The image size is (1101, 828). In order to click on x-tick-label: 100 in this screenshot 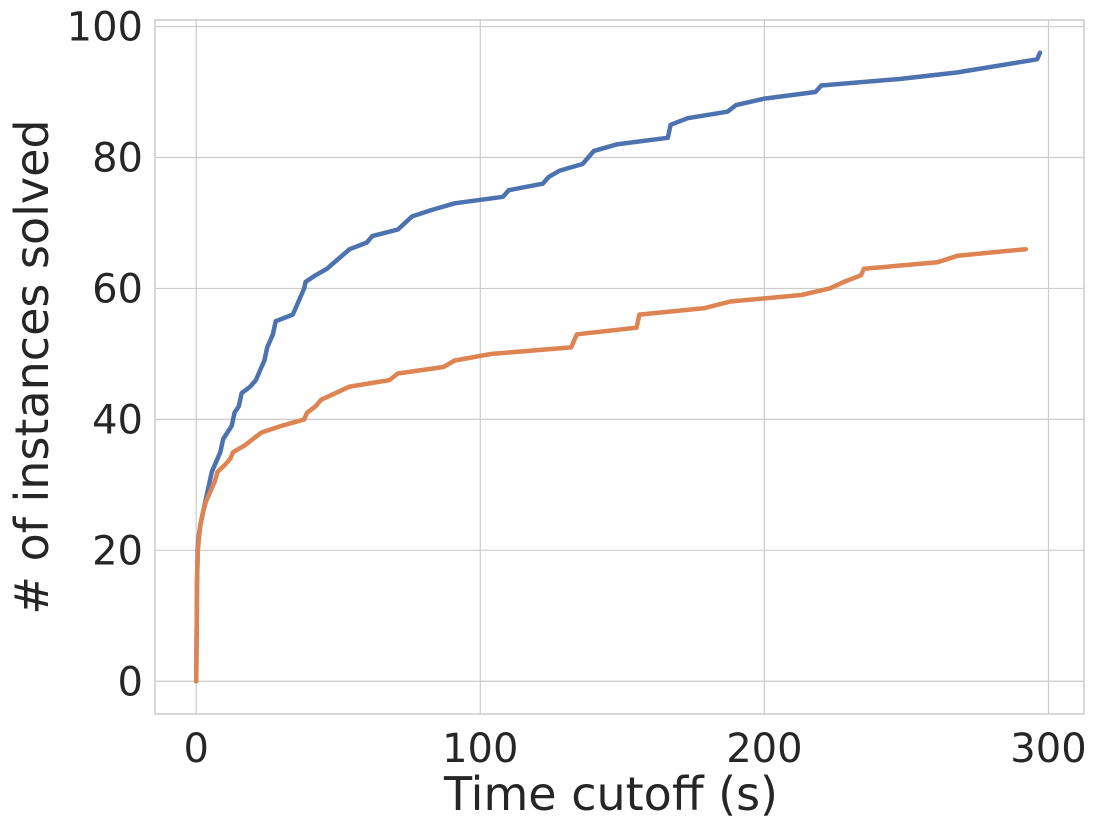, I will do `click(480, 749)`.